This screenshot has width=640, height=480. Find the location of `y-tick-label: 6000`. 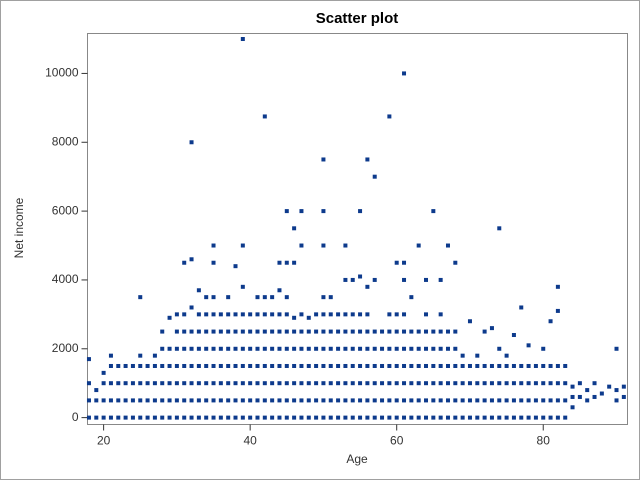

y-tick-label: 6000 is located at coordinates (65, 210).